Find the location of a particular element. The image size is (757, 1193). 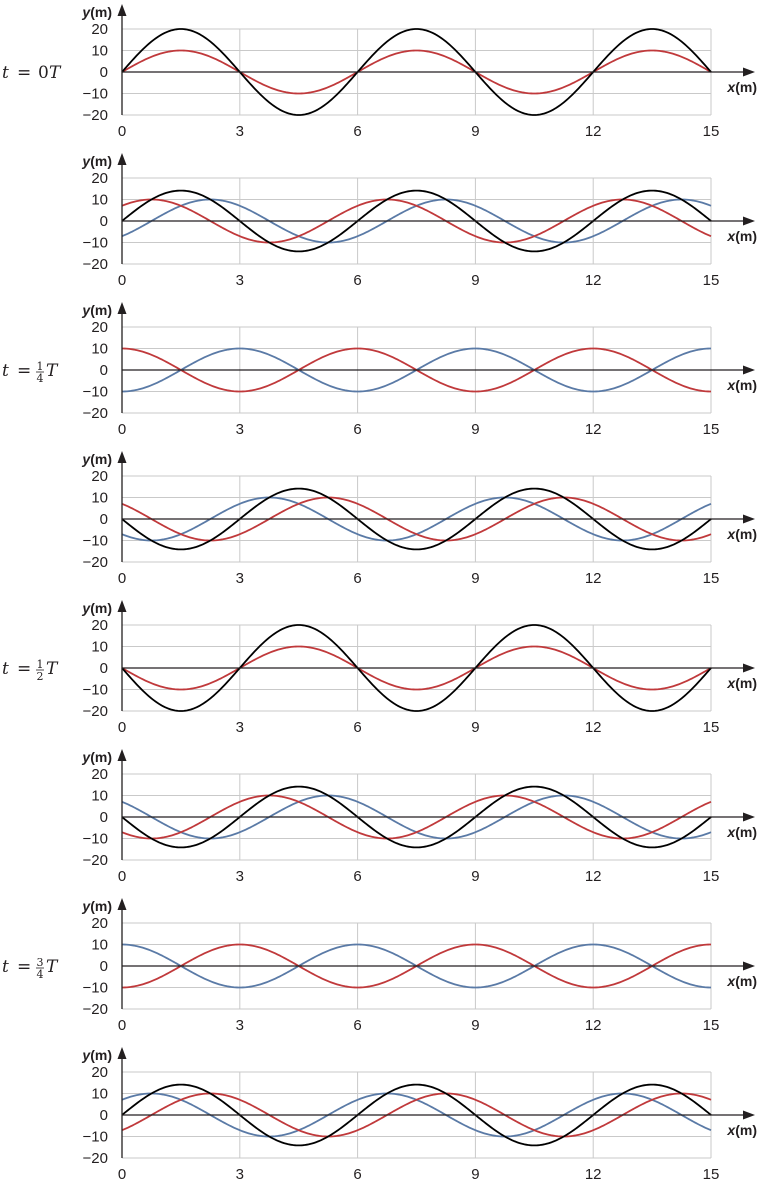

panel-6: 20 10 0 −10 −20 0 3 6 9 12 15 y(m) x(m) is located at coordinates (419, 817).